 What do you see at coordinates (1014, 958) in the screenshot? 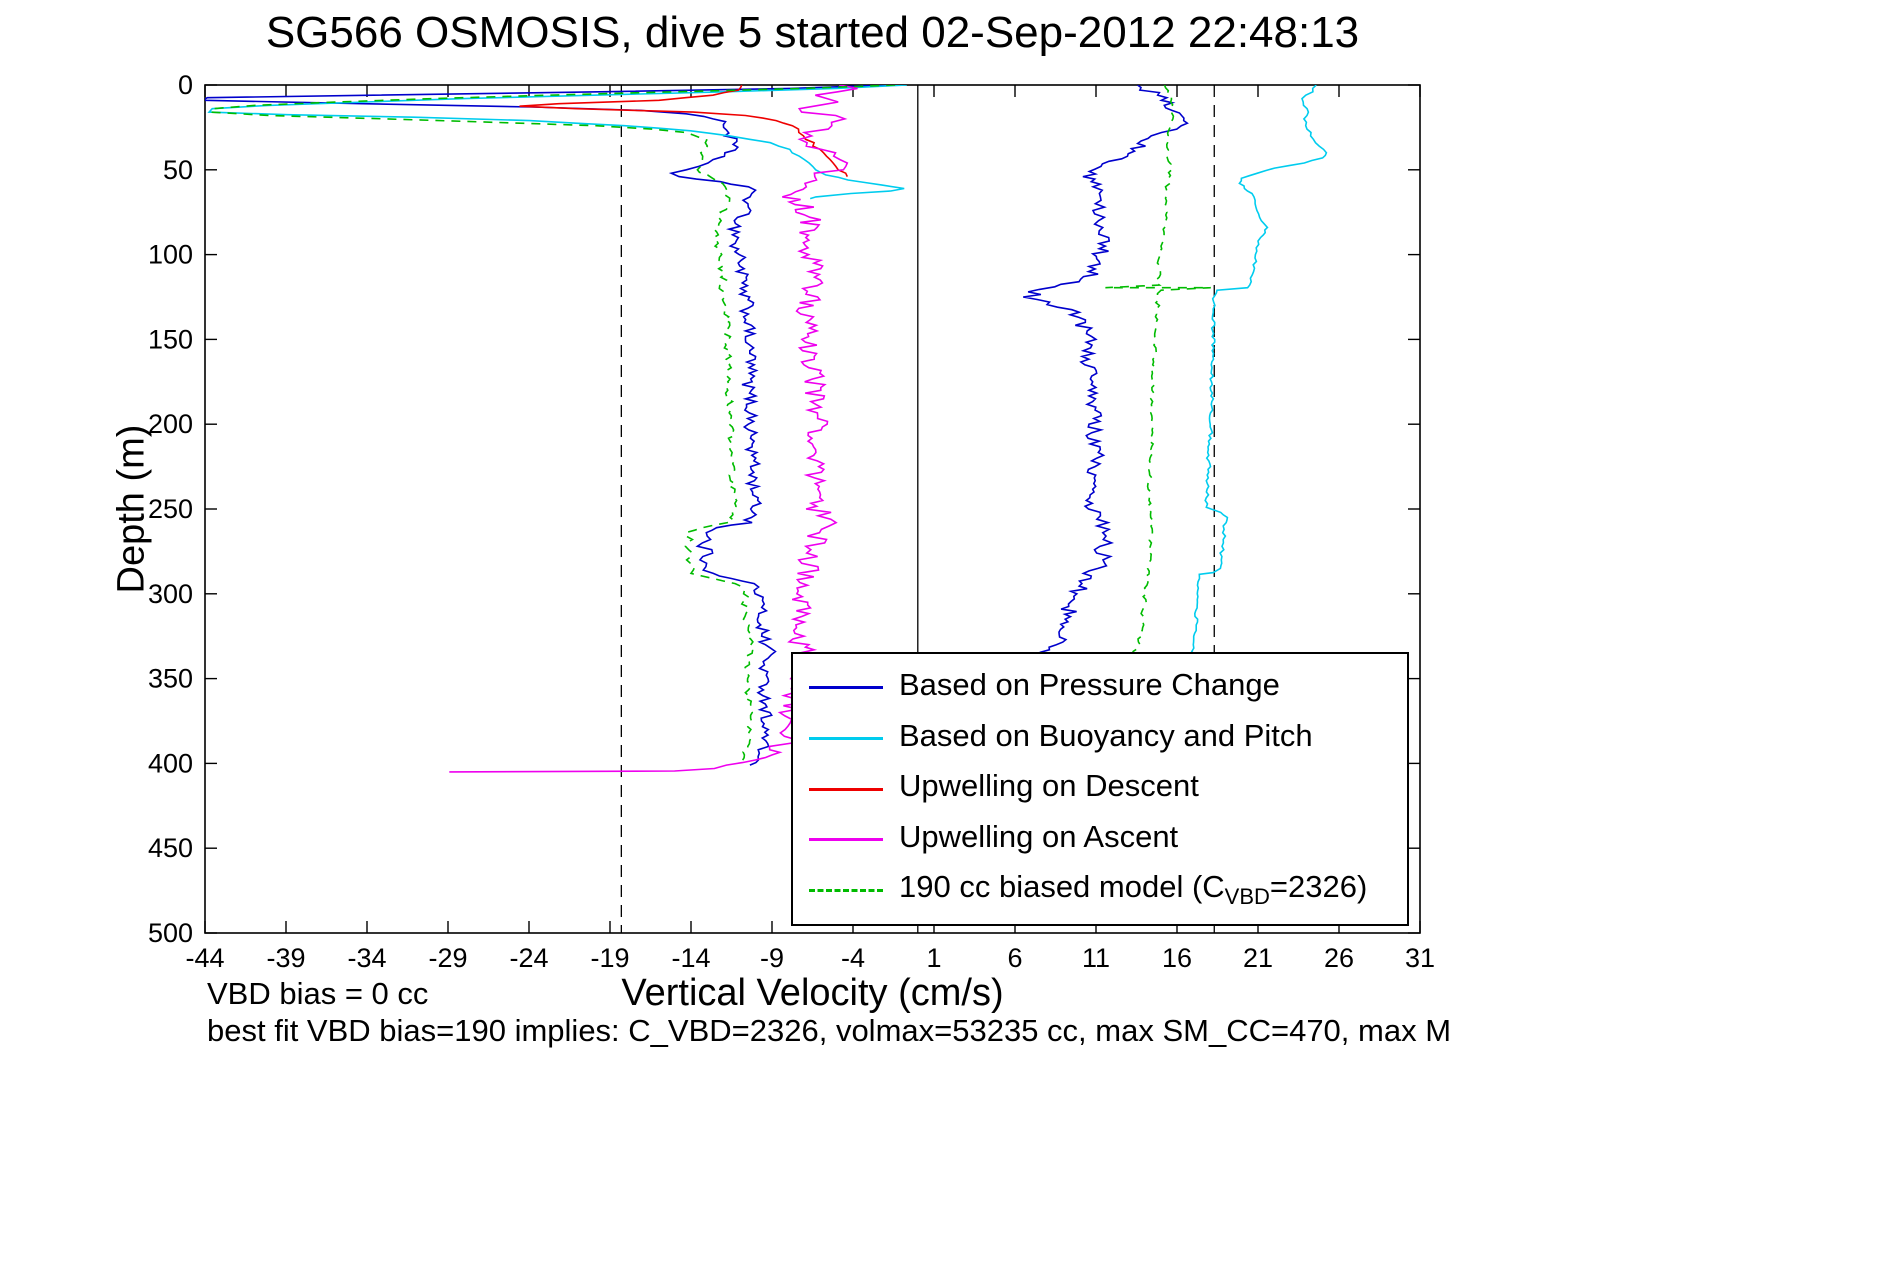
I see `x-tick-label: 6` at bounding box center [1014, 958].